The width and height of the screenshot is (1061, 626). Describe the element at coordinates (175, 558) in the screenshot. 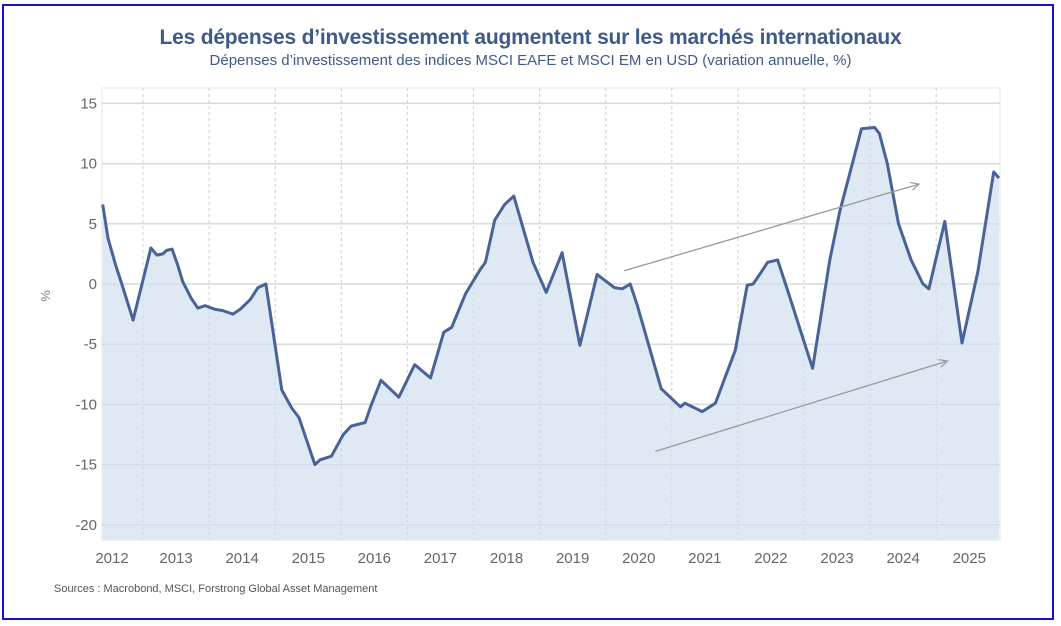

I see `x-tick-label: 2013` at that location.